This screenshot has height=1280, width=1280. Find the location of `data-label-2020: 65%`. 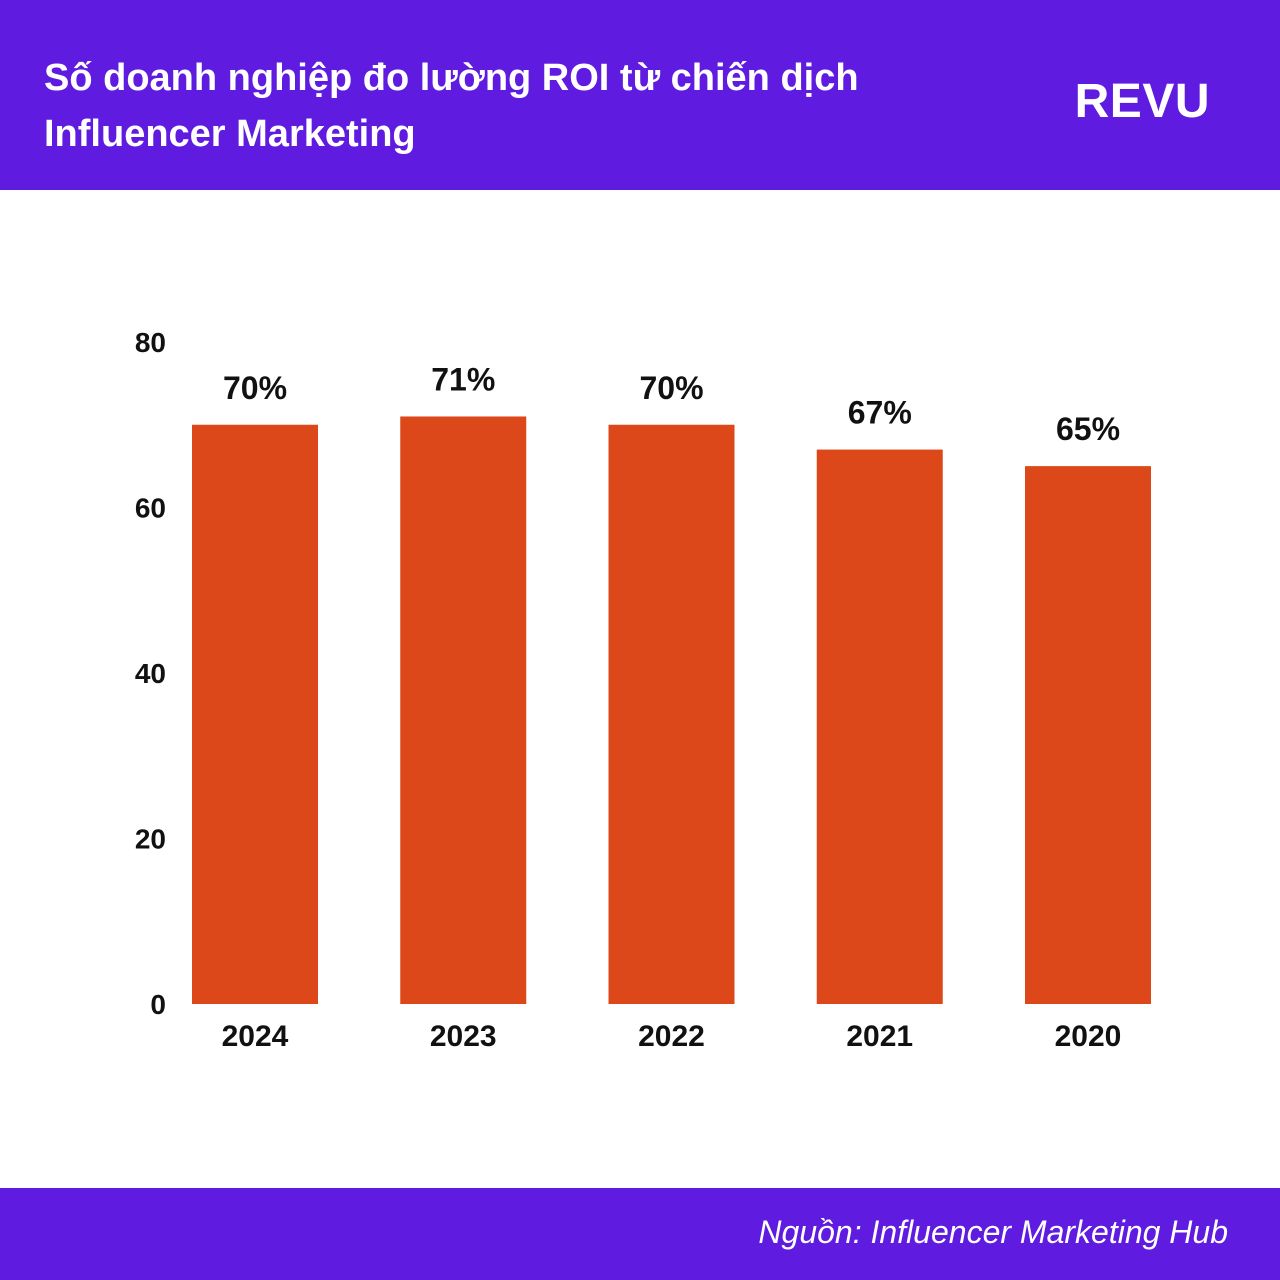

data-label-2020: 65% is located at coordinates (1088, 429).